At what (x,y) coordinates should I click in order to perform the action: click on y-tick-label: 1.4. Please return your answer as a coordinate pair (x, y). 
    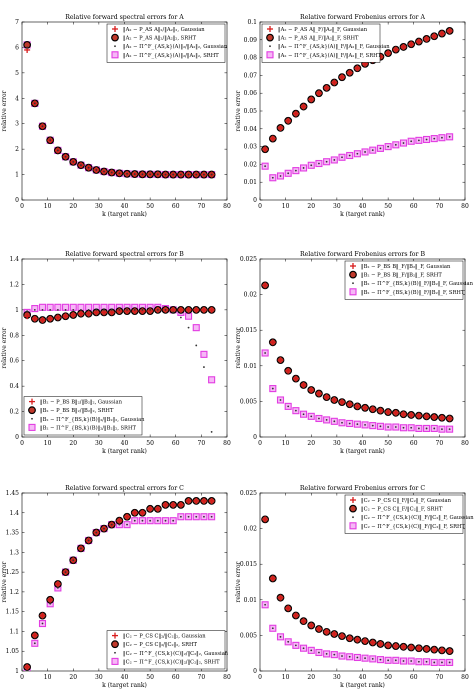
    Looking at the image, I should click on (14, 259).